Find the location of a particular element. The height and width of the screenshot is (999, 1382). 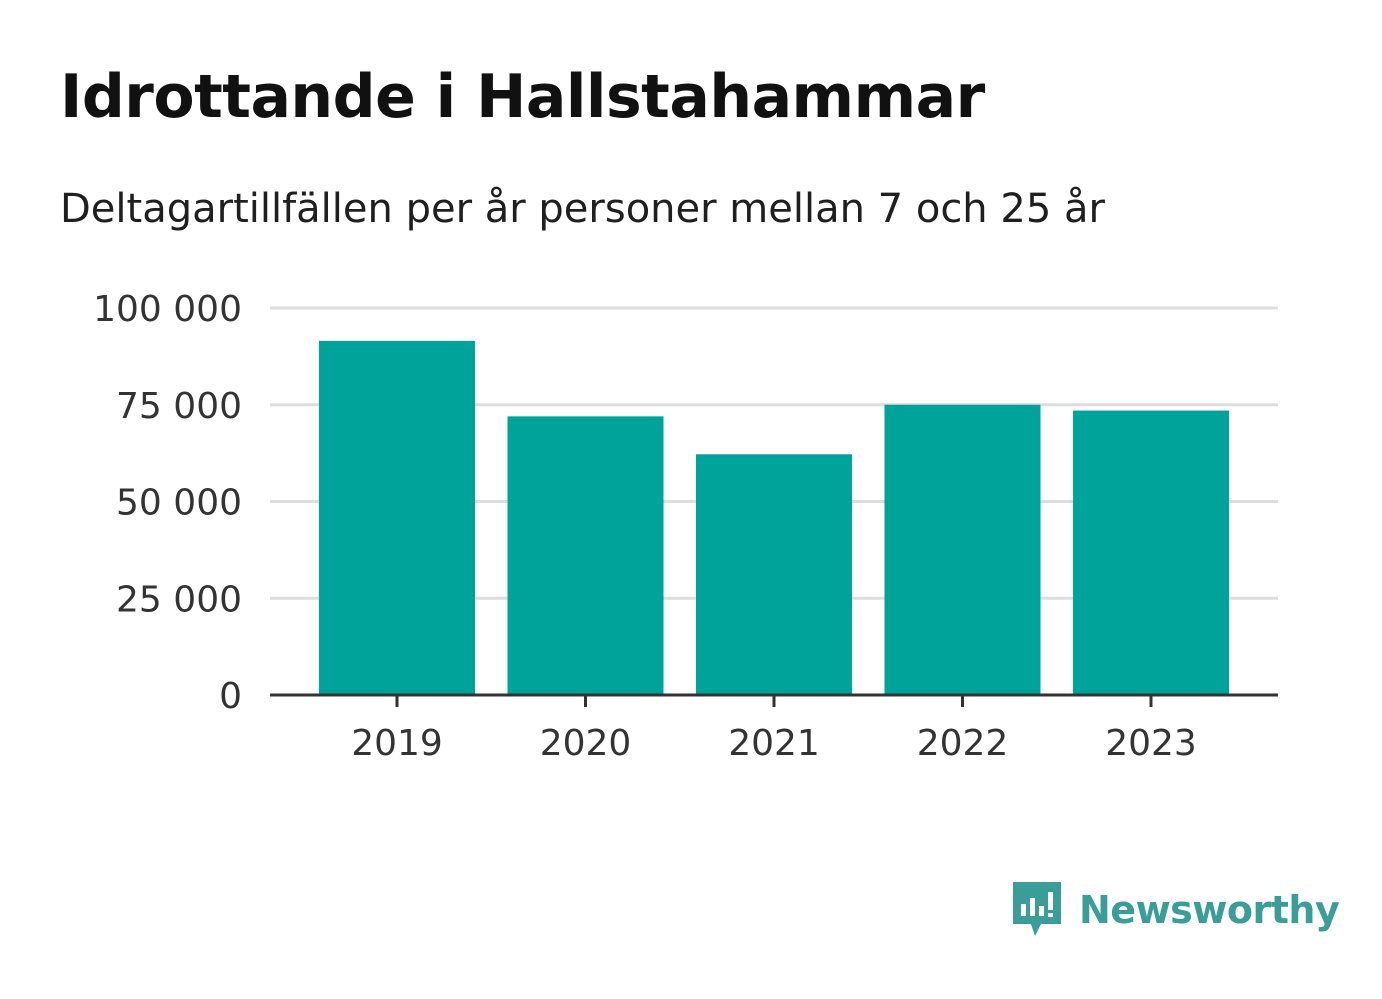

bar-2020 is located at coordinates (585, 555).